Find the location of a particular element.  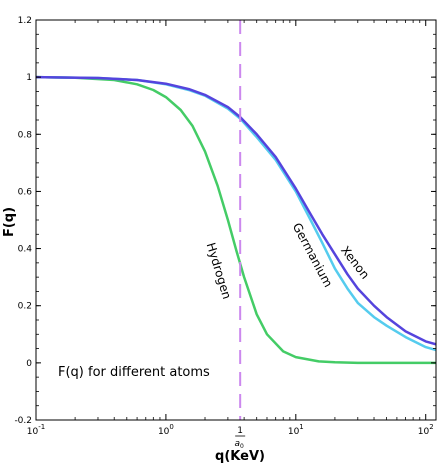

series-label-hydrogen: Hydrogen is located at coordinates (219, 271).